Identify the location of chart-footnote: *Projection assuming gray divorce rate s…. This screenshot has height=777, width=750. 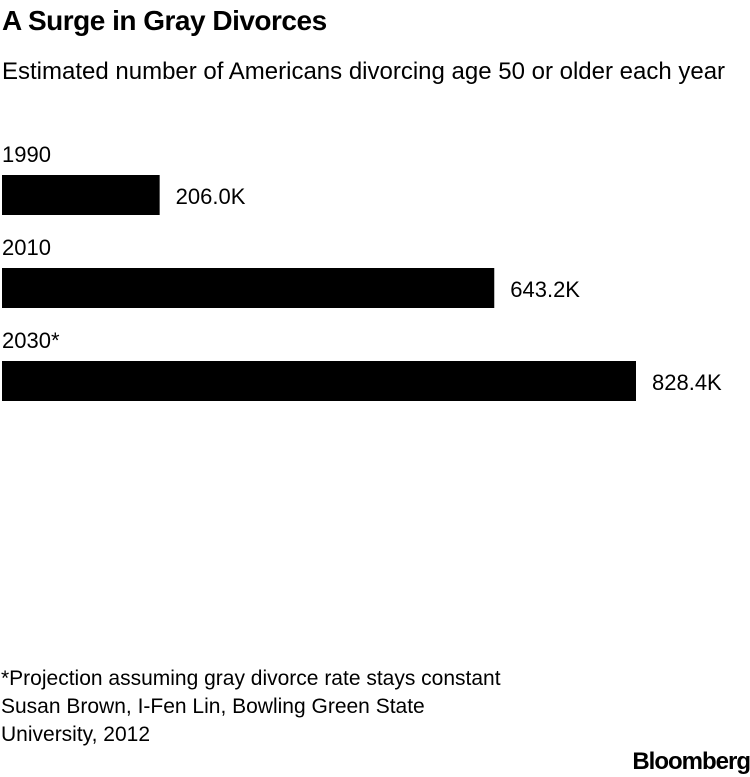
(261, 707).